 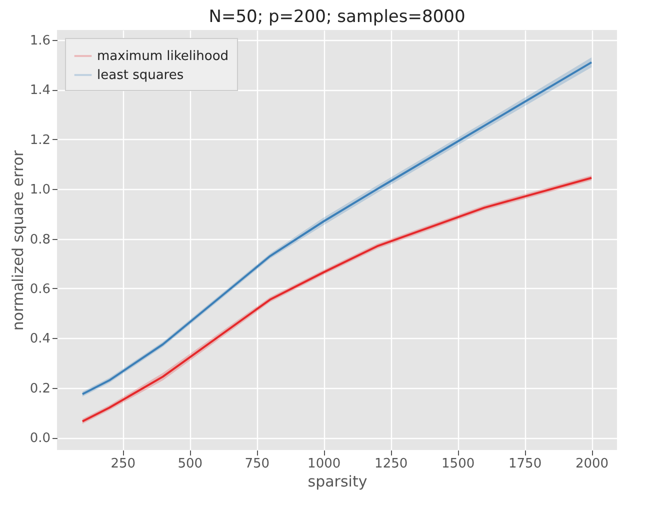 What do you see at coordinates (40, 339) in the screenshot?
I see `y-tick-label: 0.4` at bounding box center [40, 339].